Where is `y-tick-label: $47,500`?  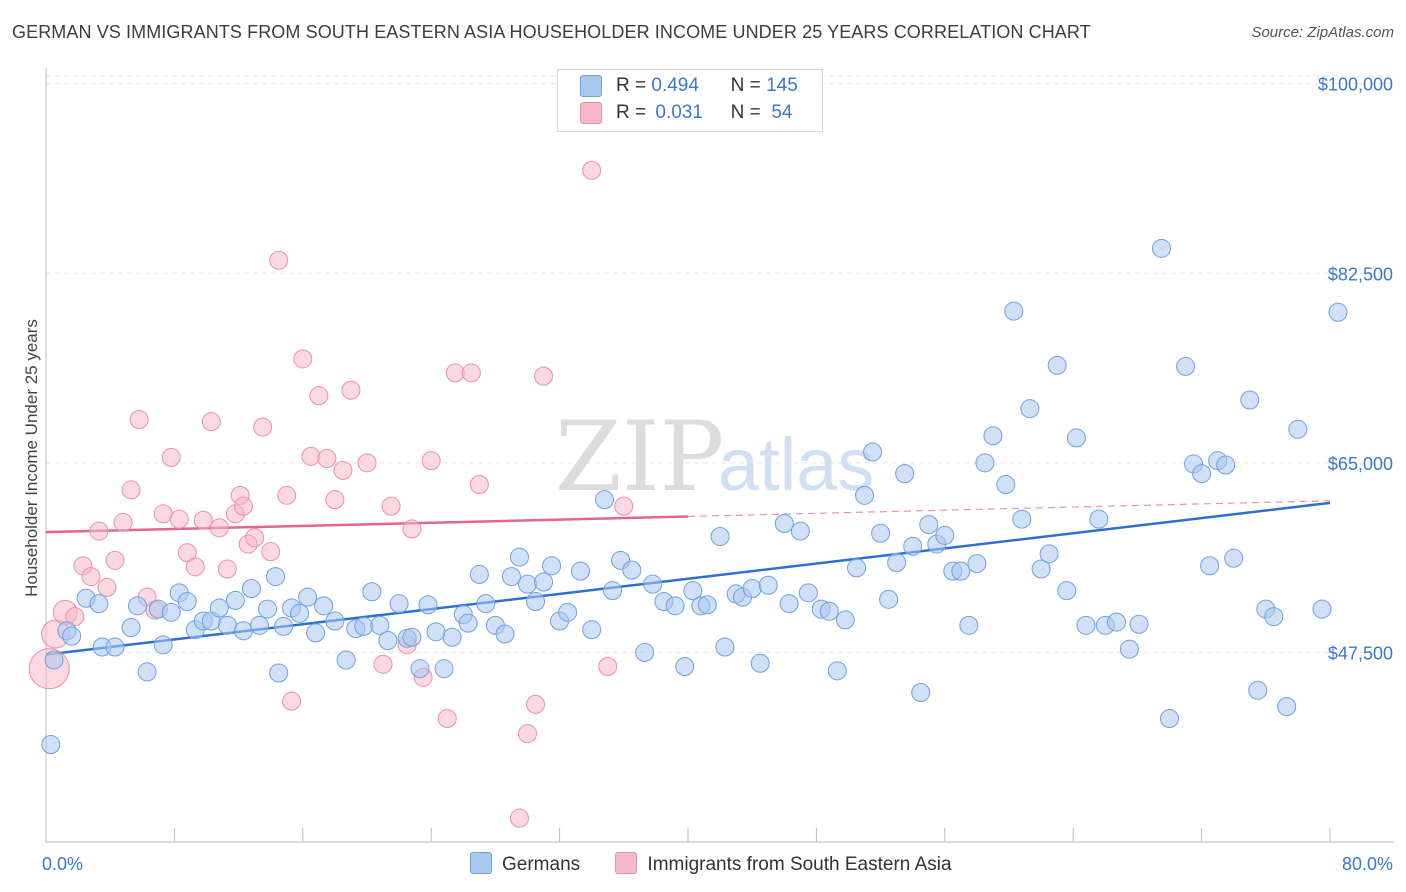 y-tick-label: $47,500 is located at coordinates (1360, 653).